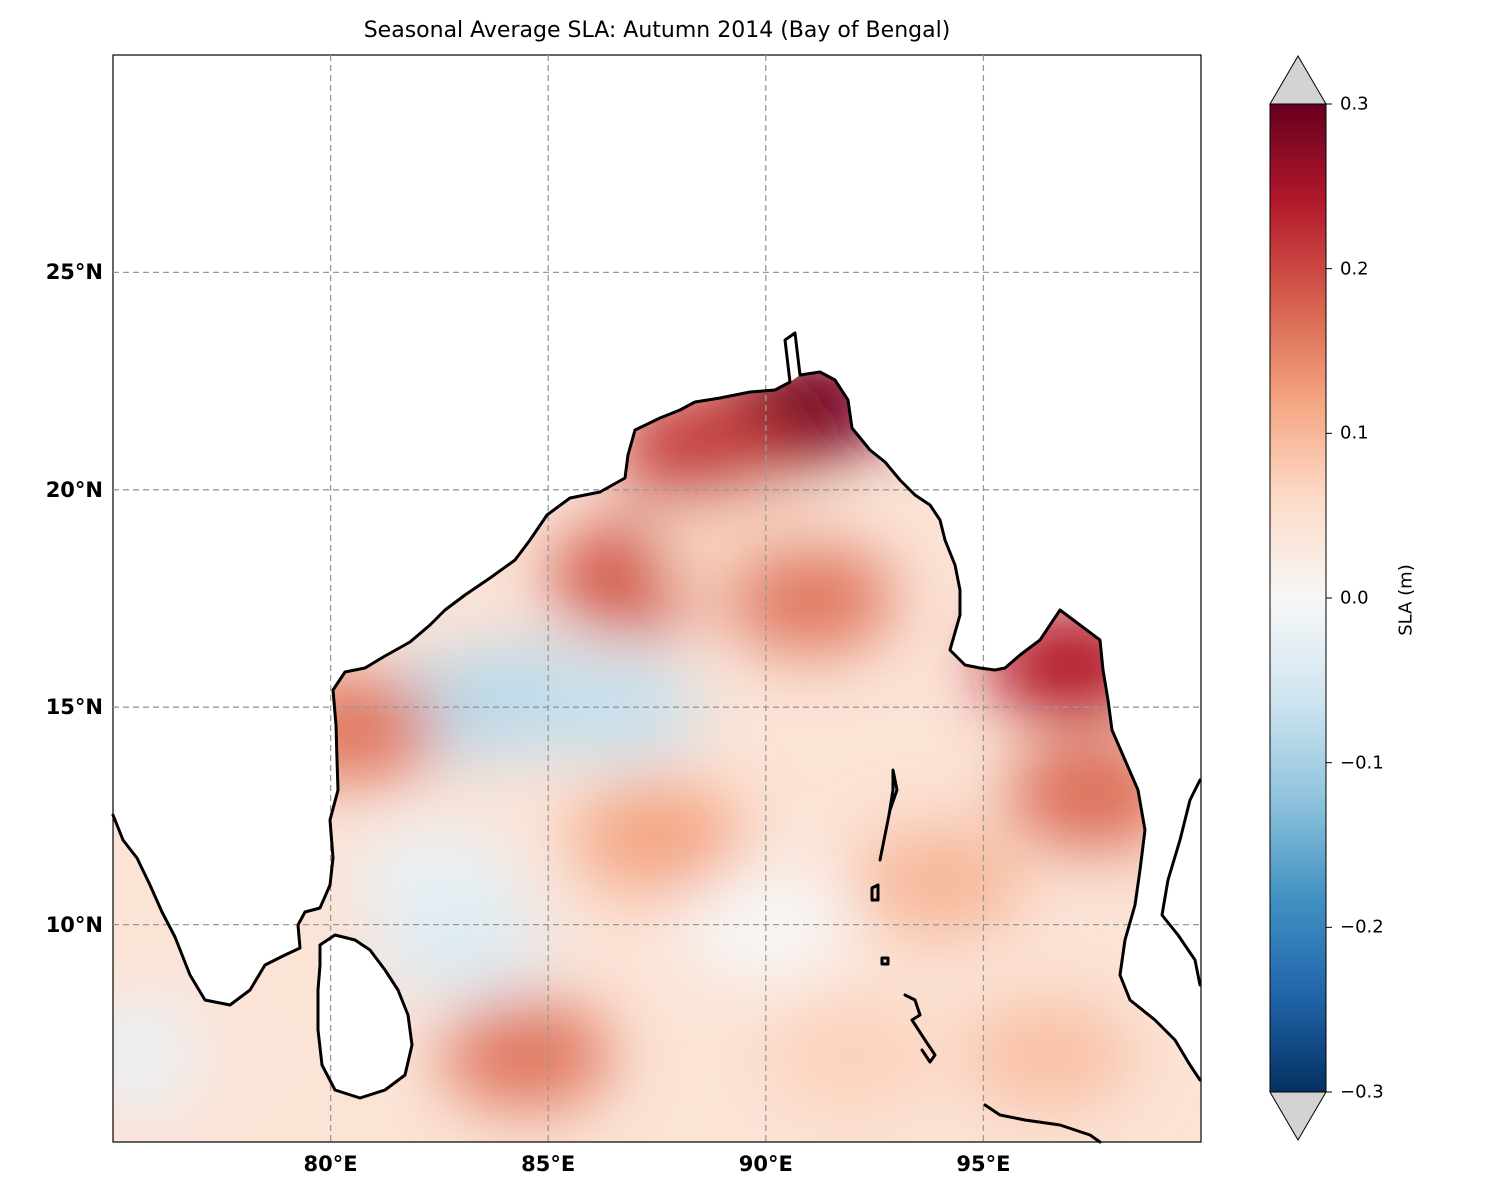  Describe the element at coordinates (1362, 1092) in the screenshot. I see `colorbar-tick-label: −0.3` at that location.